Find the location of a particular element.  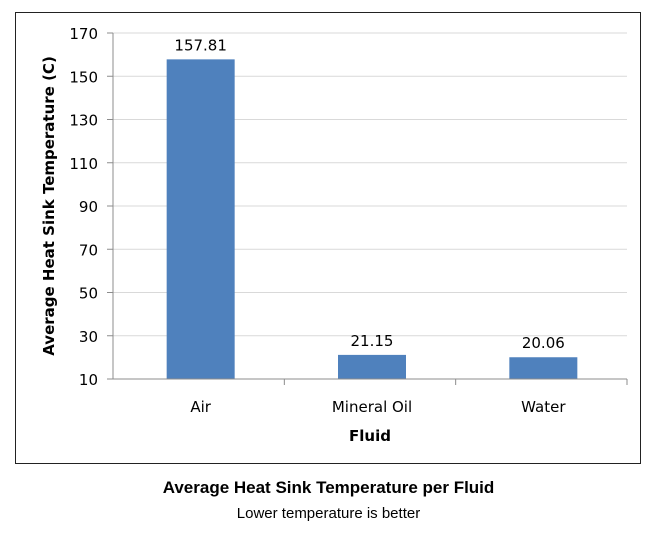

x-axis-label: Fluid is located at coordinates (370, 436).